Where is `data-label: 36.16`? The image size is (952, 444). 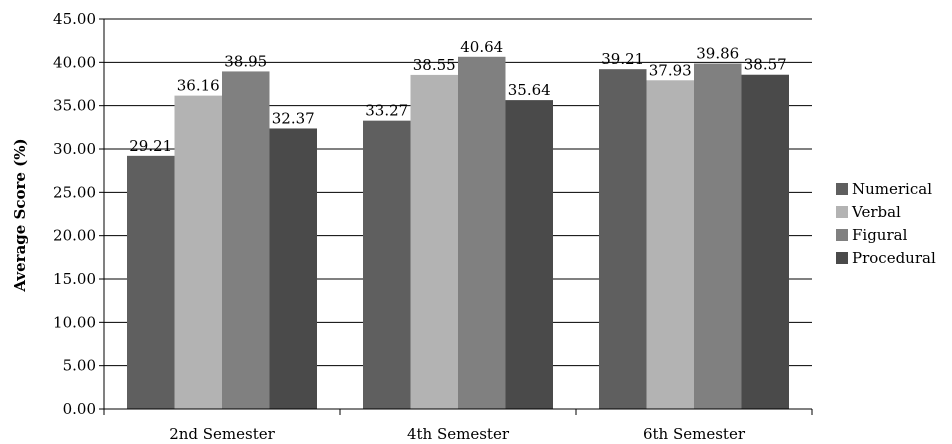 data-label: 36.16 is located at coordinates (198, 86).